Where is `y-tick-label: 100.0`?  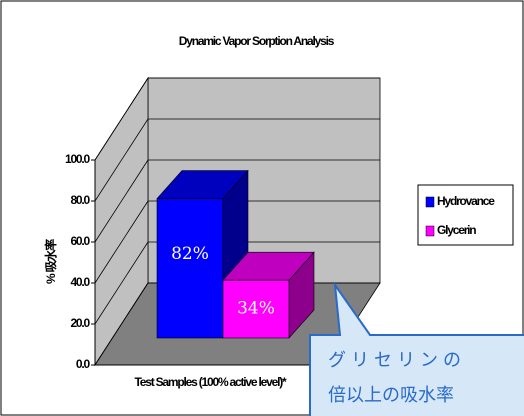
y-tick-label: 100.0 is located at coordinates (78, 159).